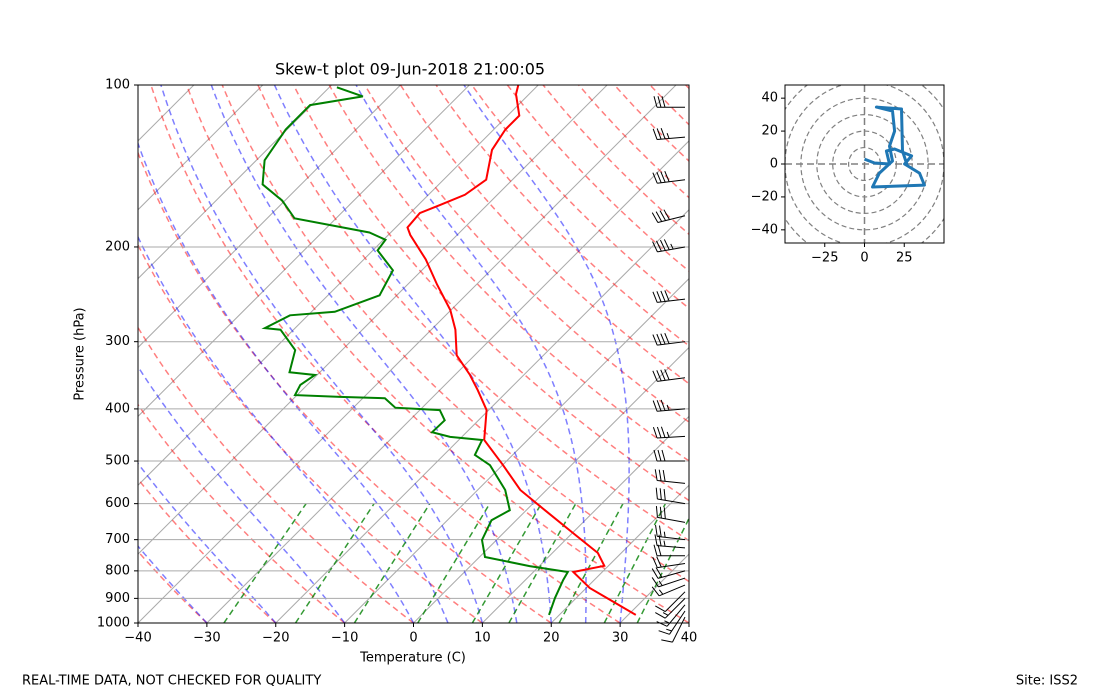 This screenshot has width=1100, height=700. I want to click on x-tick-label: 10, so click(482, 638).